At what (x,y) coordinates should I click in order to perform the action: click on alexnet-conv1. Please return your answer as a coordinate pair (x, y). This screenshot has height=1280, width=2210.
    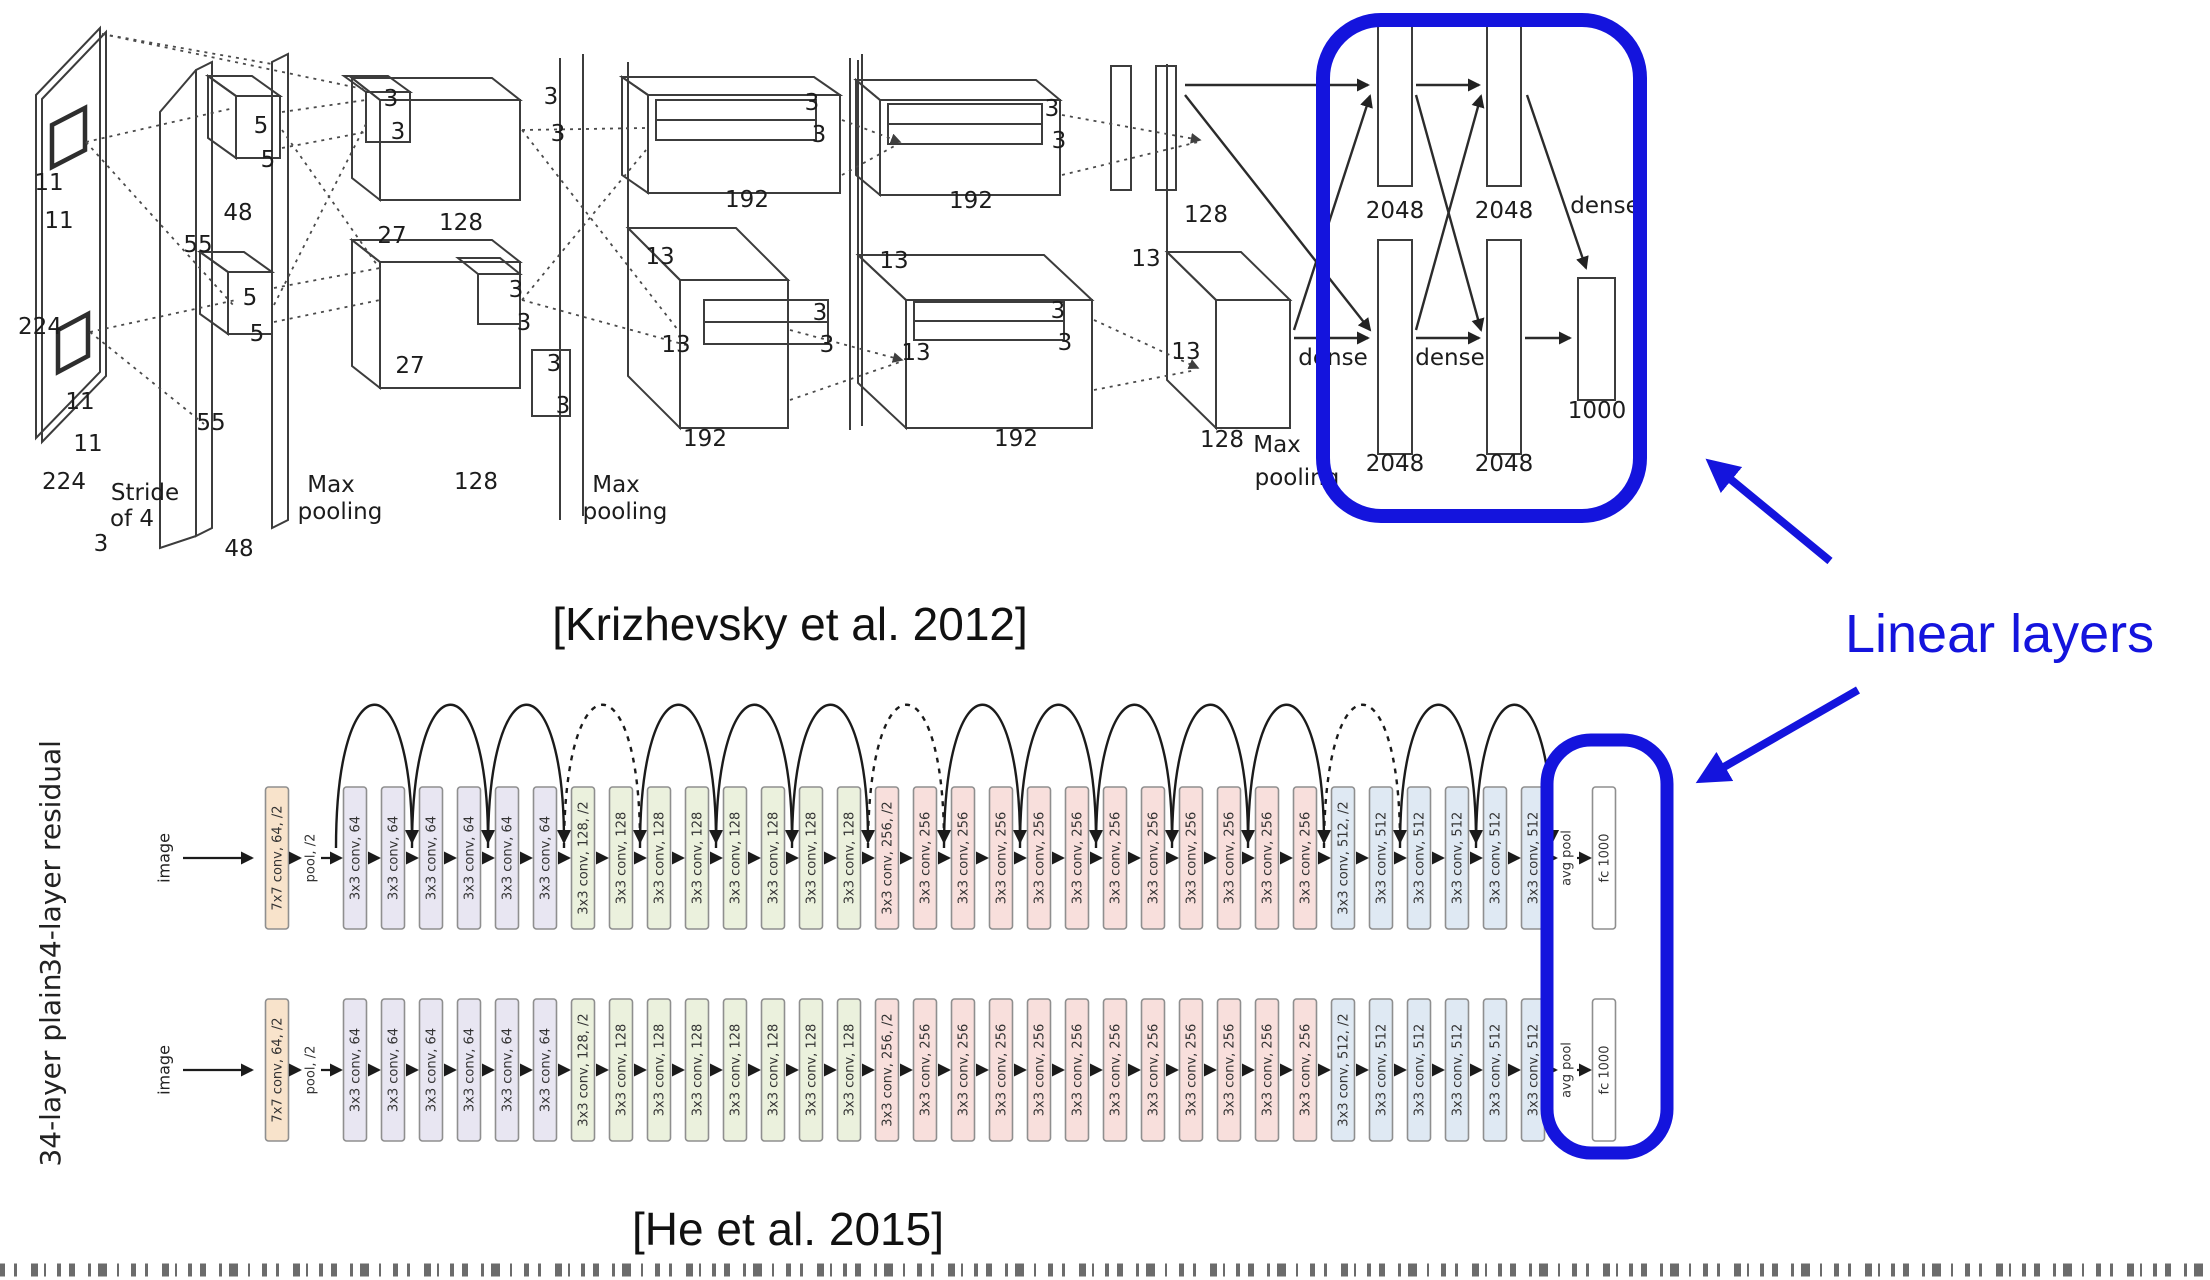
    Looking at the image, I should click on (224, 301).